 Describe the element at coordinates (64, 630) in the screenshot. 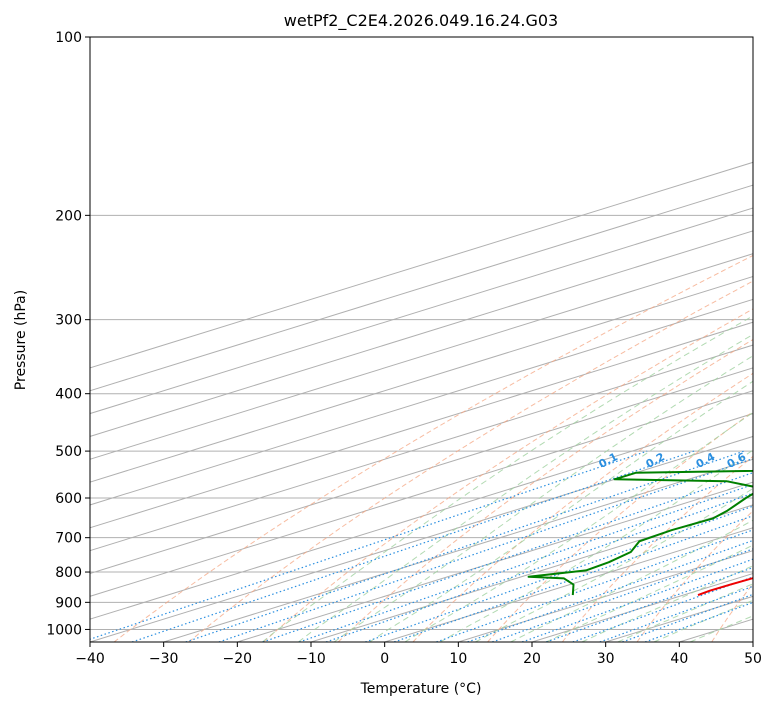

I see `y-tick-label: 1000` at that location.